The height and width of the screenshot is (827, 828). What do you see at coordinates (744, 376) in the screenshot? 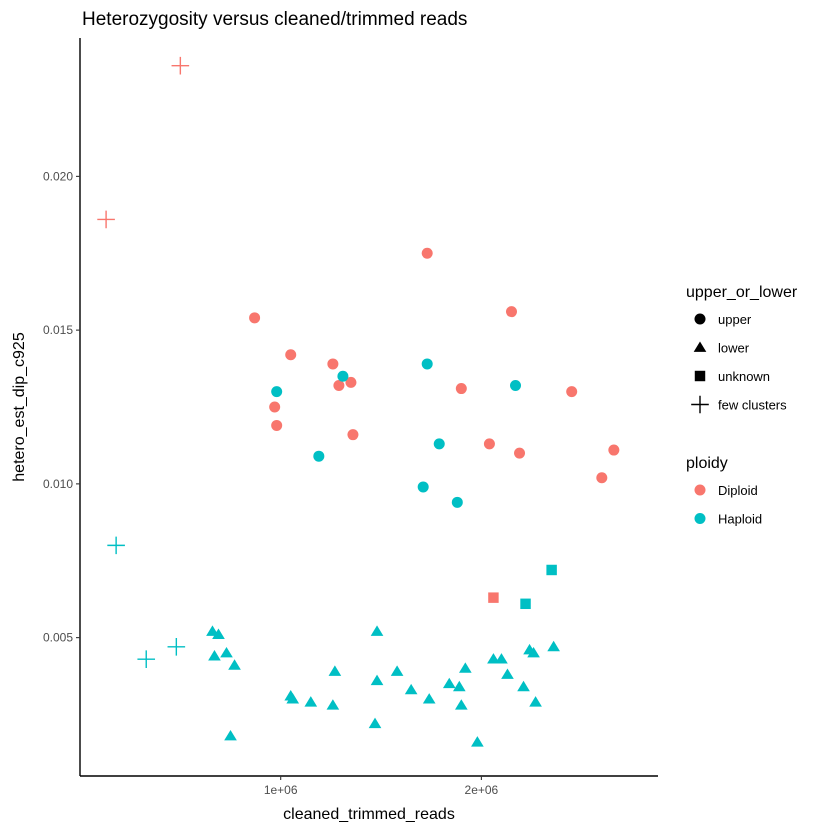
I see `legend-label-square: unknown` at bounding box center [744, 376].